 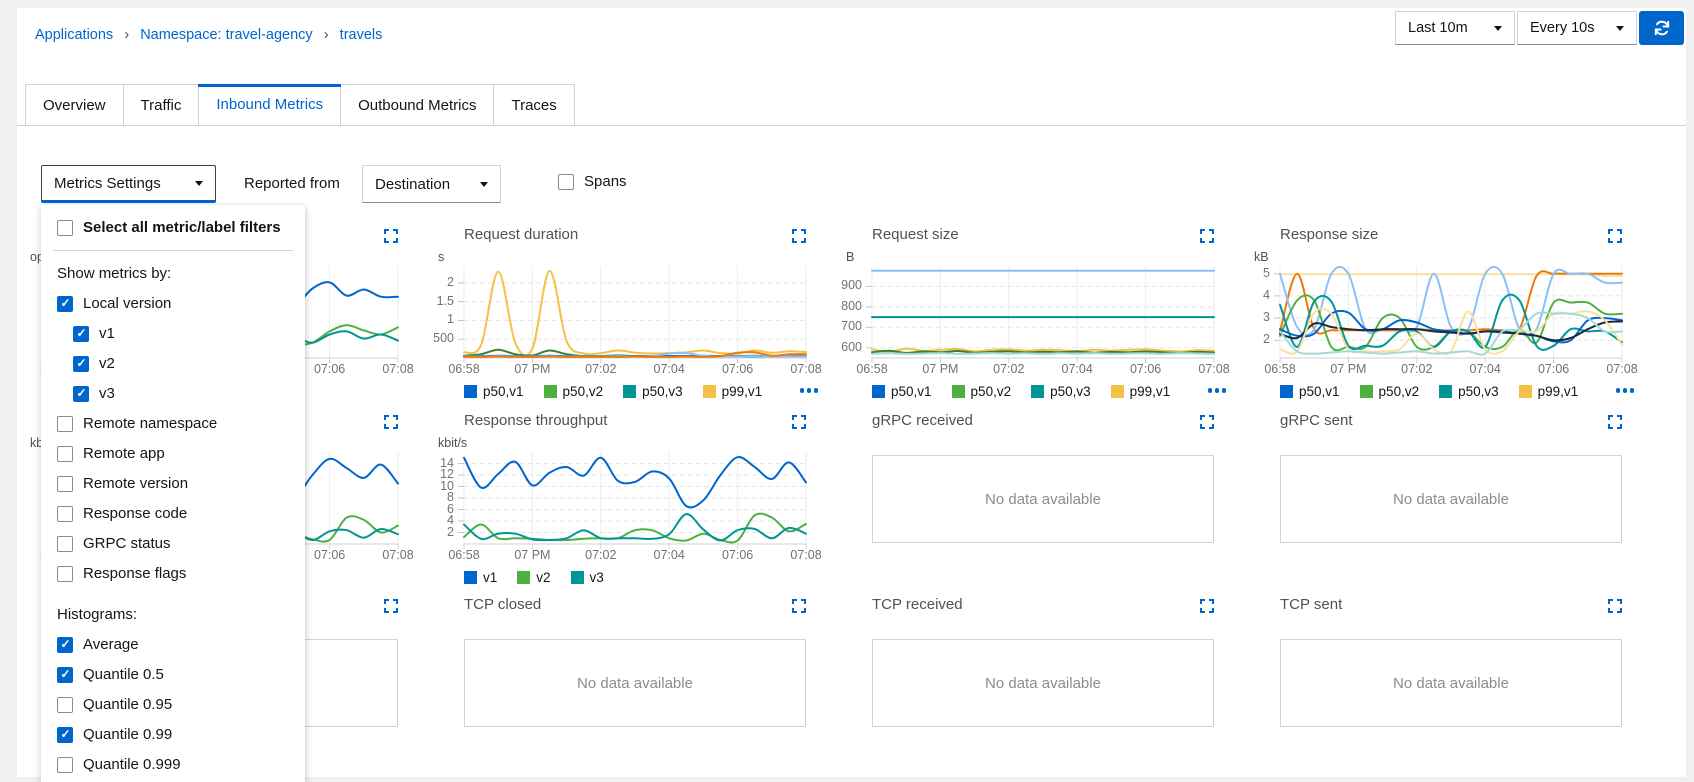 I want to click on menu-checkbox-remote-namespace, so click(x=65, y=423).